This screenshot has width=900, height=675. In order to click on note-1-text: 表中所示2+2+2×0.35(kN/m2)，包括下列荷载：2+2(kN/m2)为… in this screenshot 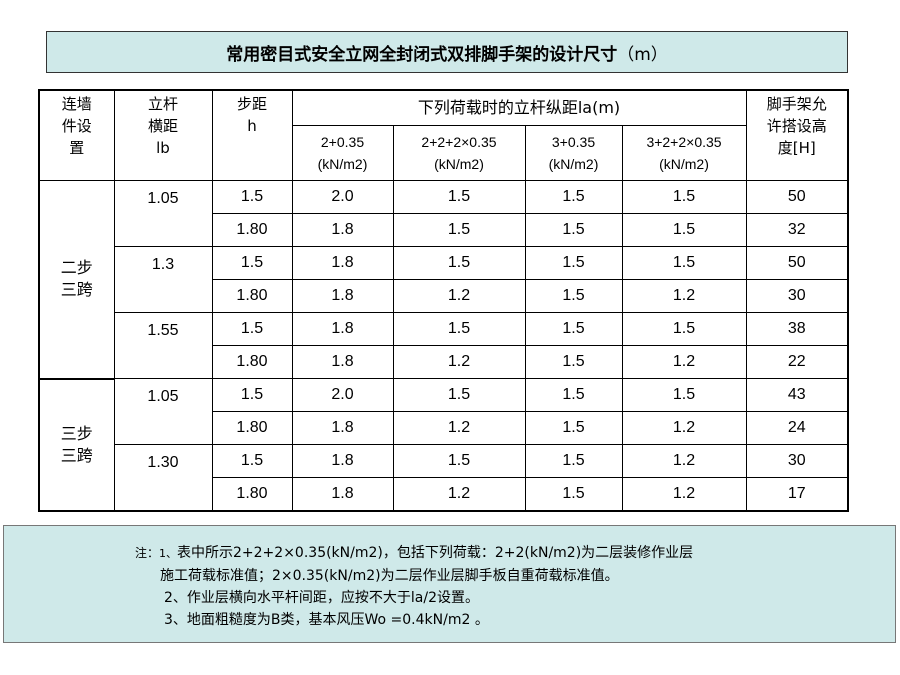, I will do `click(435, 553)`.